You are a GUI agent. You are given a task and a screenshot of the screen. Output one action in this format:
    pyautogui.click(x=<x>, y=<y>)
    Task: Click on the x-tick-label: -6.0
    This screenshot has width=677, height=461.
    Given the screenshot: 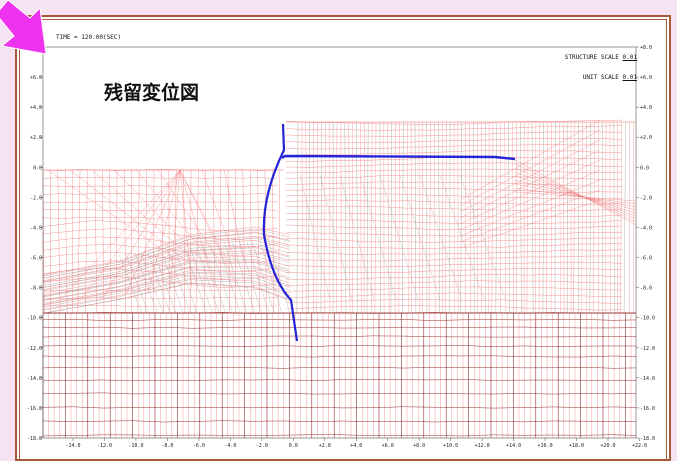 What is the action you would take?
    pyautogui.click(x=199, y=446)
    